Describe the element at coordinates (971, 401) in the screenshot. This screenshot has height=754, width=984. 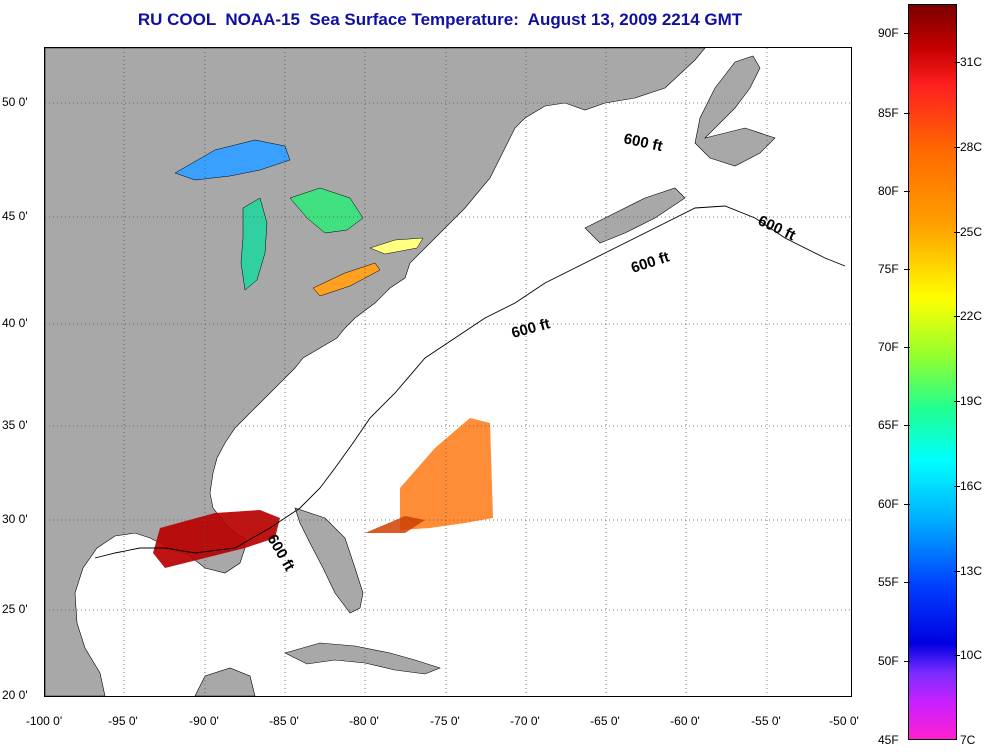
I see `cb-c-19: 19C` at that location.